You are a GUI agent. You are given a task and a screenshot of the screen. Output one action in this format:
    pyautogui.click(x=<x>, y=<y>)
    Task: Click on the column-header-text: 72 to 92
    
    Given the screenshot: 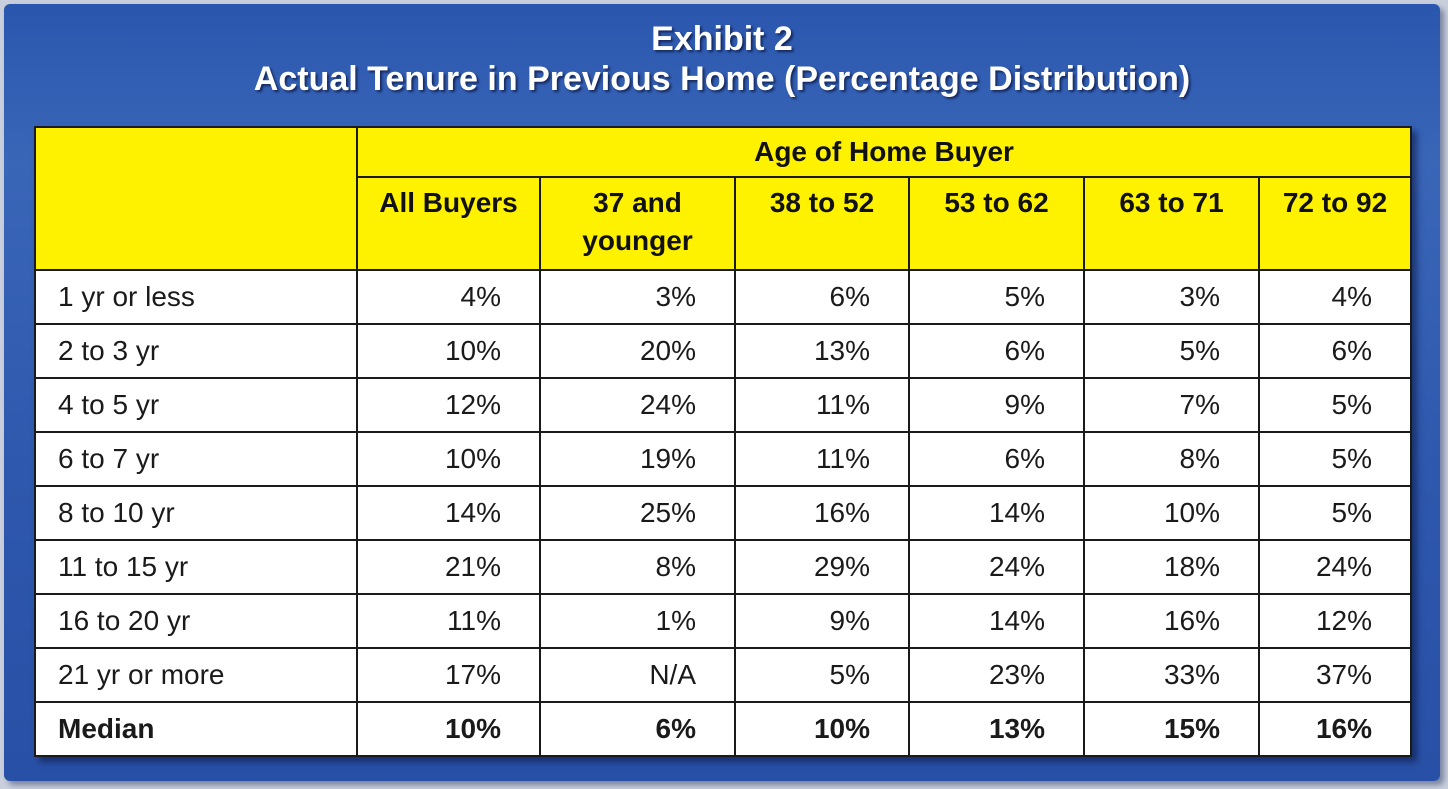 What is the action you would take?
    pyautogui.click(x=1335, y=202)
    